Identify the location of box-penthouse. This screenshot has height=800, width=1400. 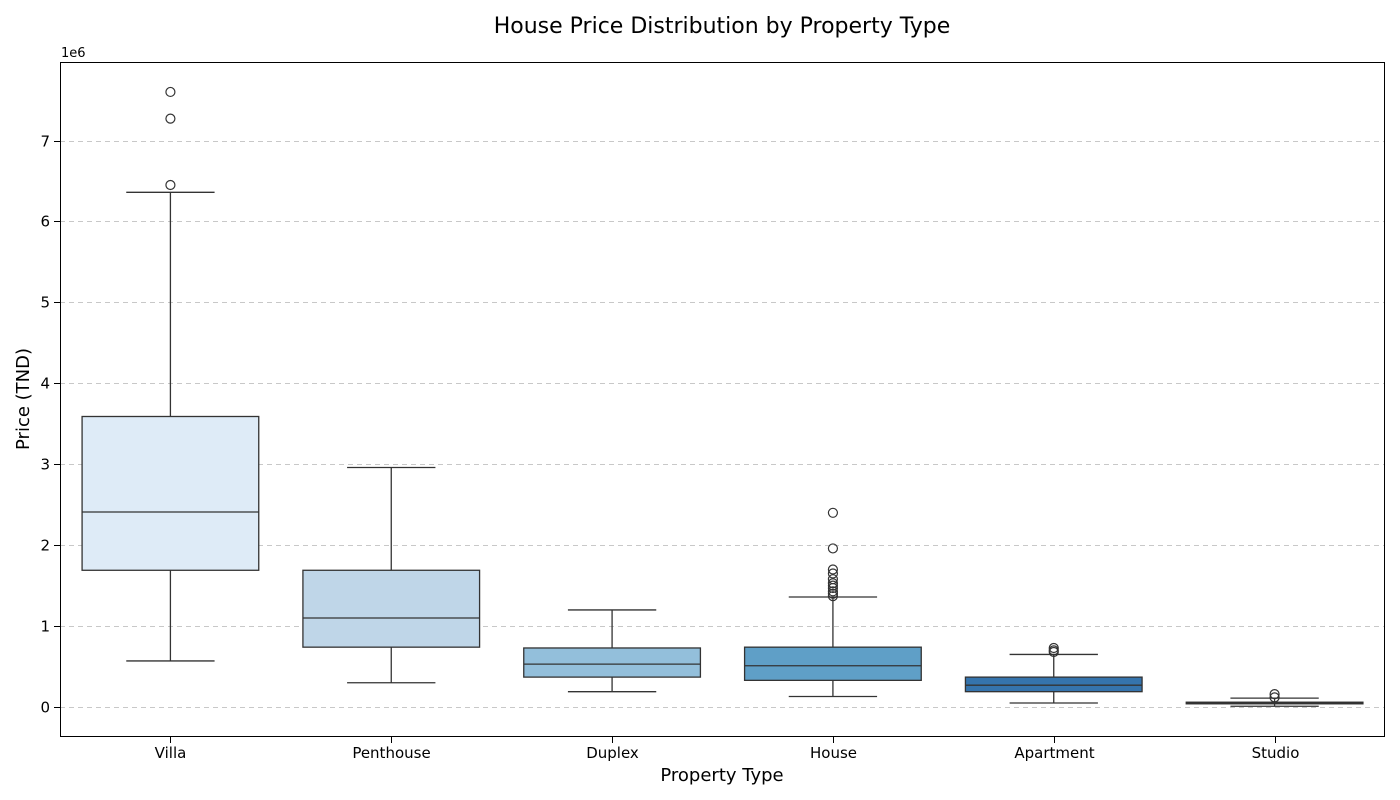
(391, 575).